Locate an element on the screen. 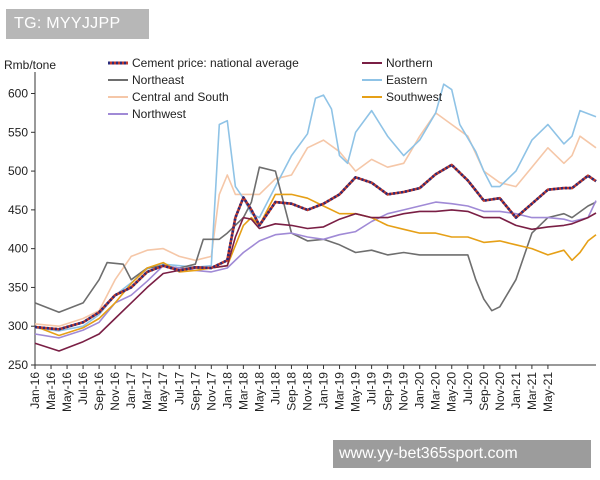  y-tick-label: 550 is located at coordinates (18, 132).